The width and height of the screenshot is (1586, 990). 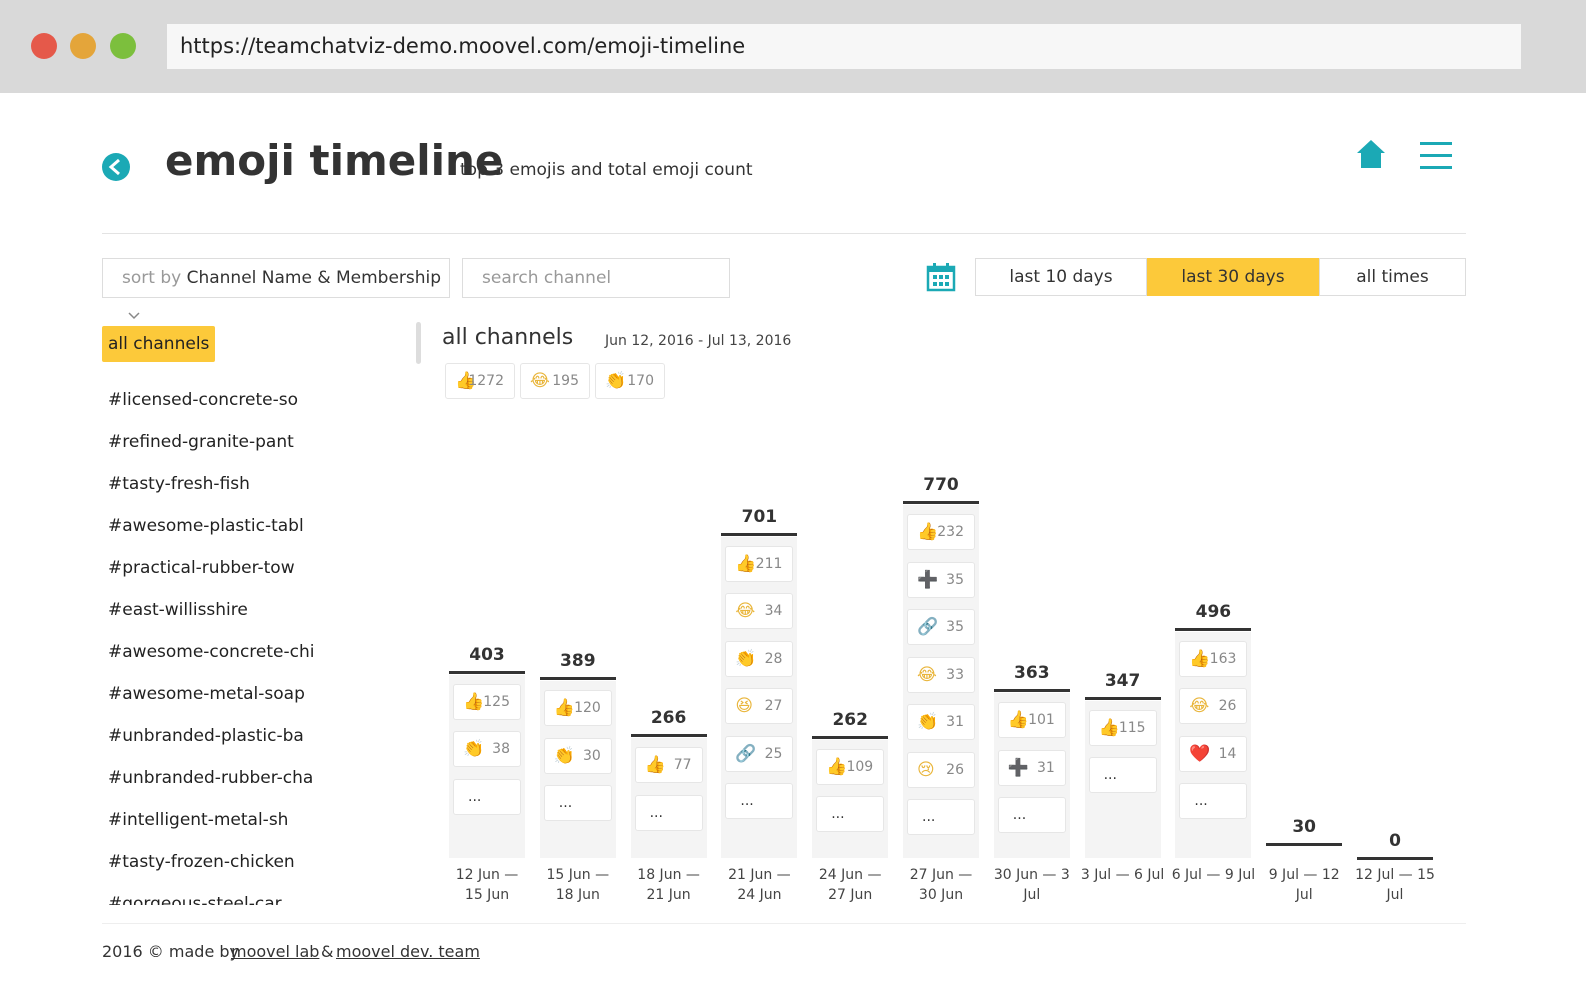 I want to click on menu-button, so click(x=1436, y=155).